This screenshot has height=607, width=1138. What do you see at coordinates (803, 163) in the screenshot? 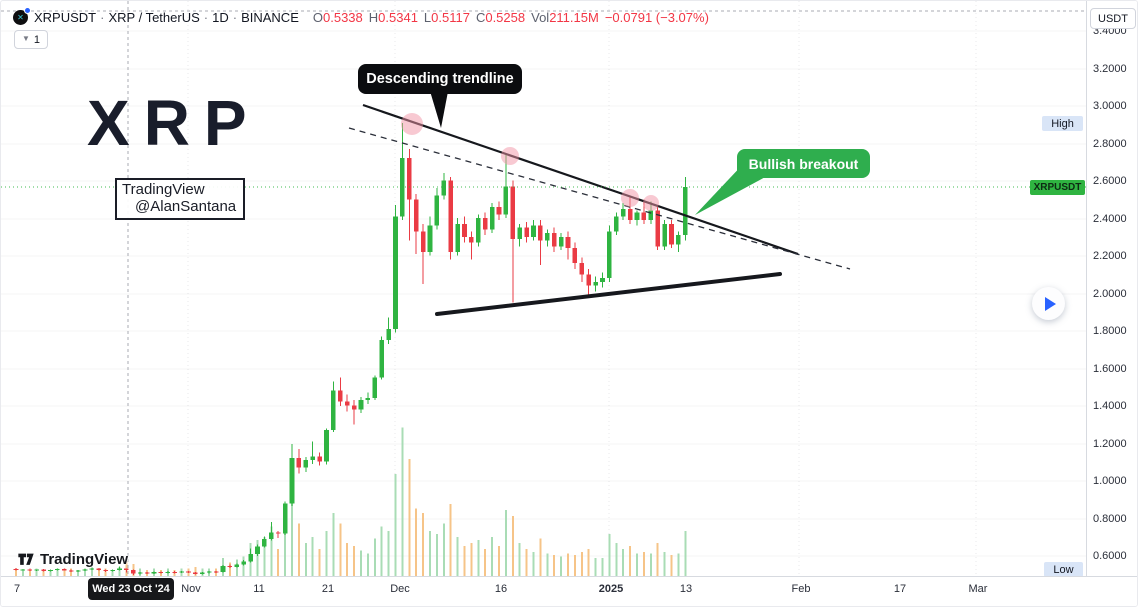
I see `bullish-breakout-callout: Bullish breakout` at bounding box center [803, 163].